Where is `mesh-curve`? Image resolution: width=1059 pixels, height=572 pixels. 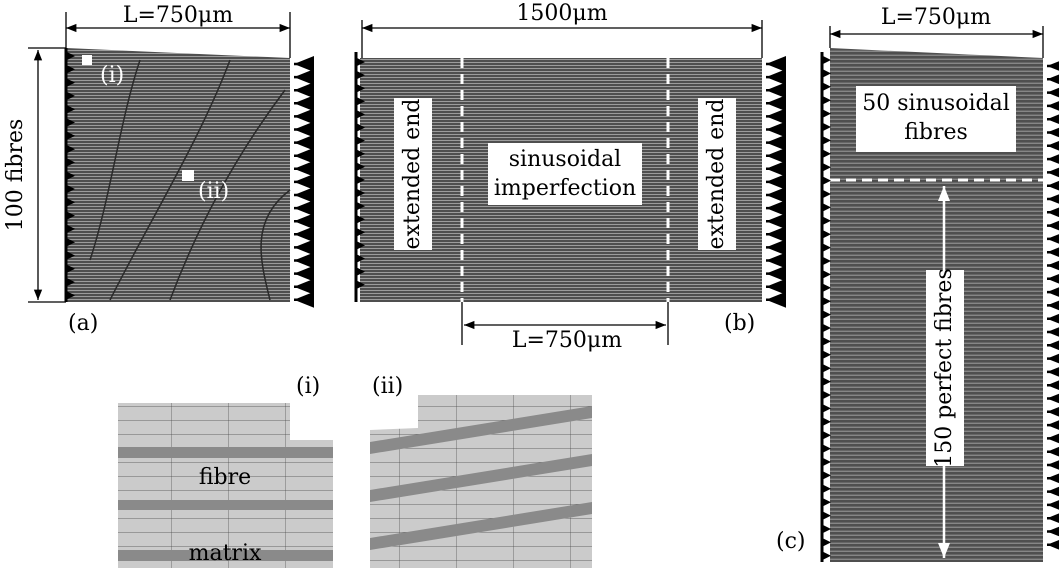 mesh-curve is located at coordinates (190, 180).